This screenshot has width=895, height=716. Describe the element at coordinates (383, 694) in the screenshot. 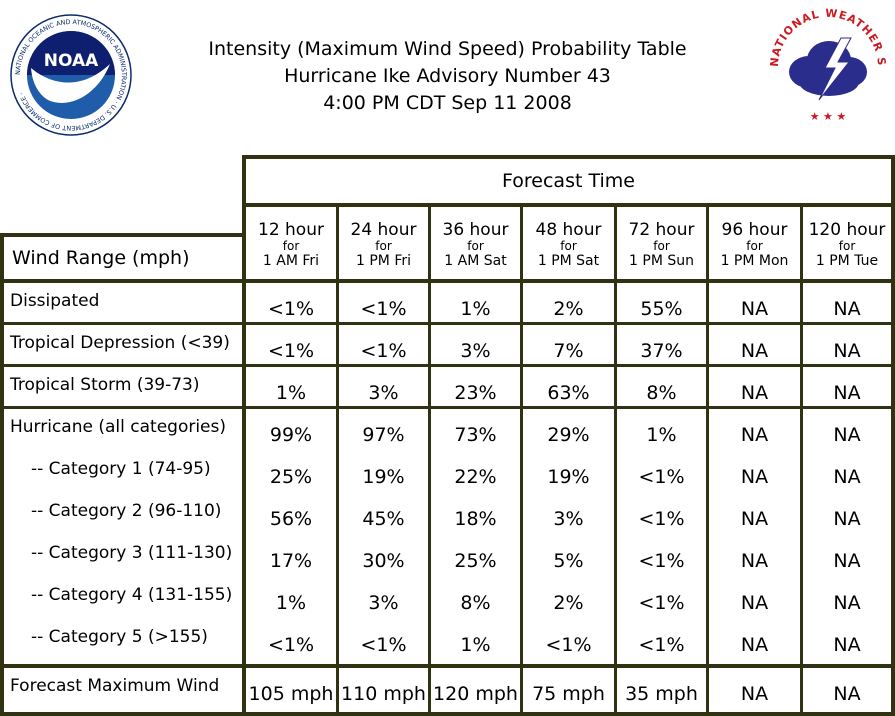

I see `probability-value: 110 mph` at that location.